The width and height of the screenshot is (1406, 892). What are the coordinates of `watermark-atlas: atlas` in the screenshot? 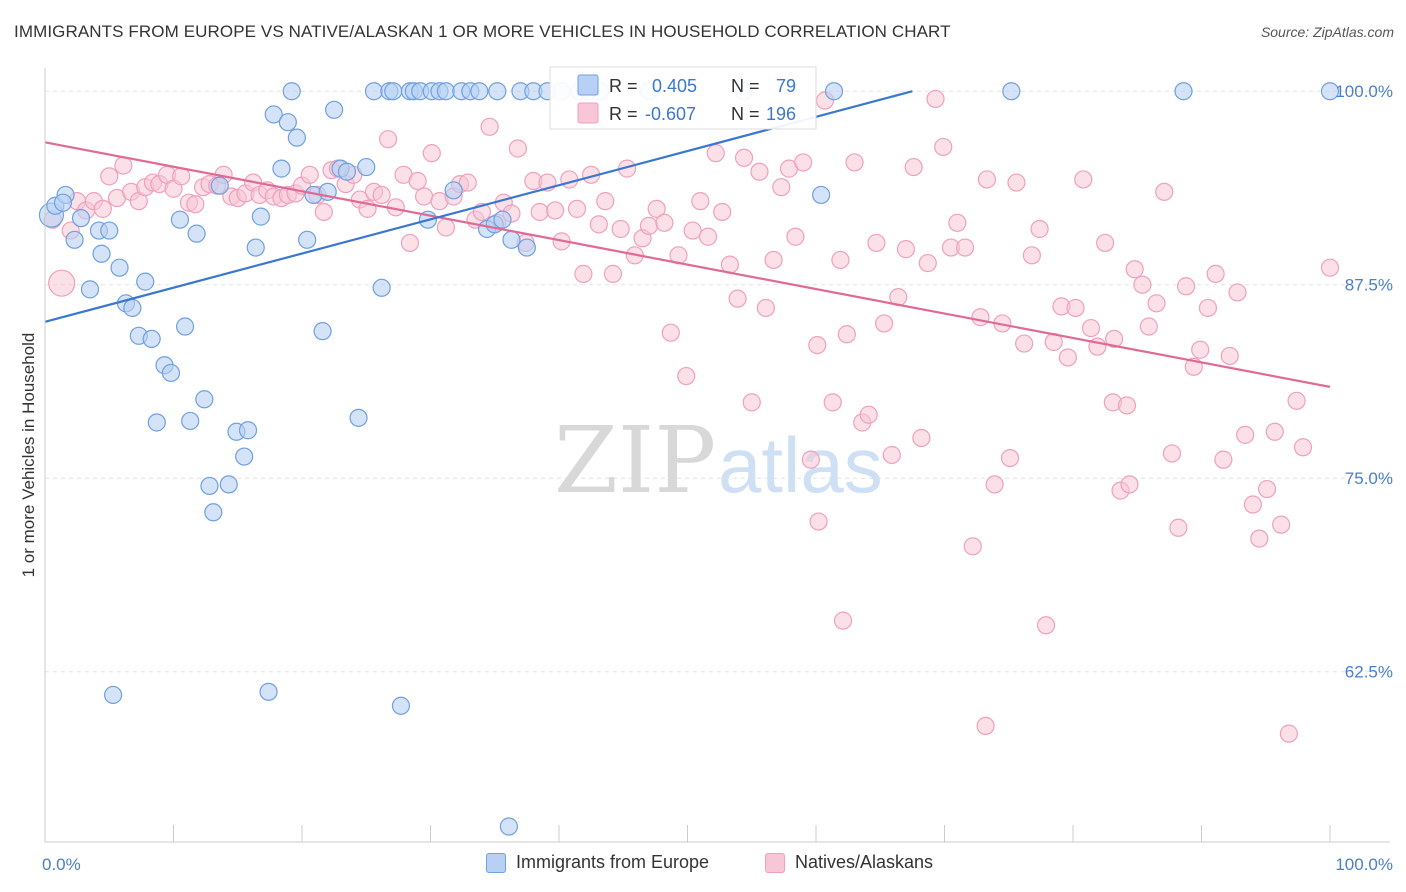 It's located at (800, 465).